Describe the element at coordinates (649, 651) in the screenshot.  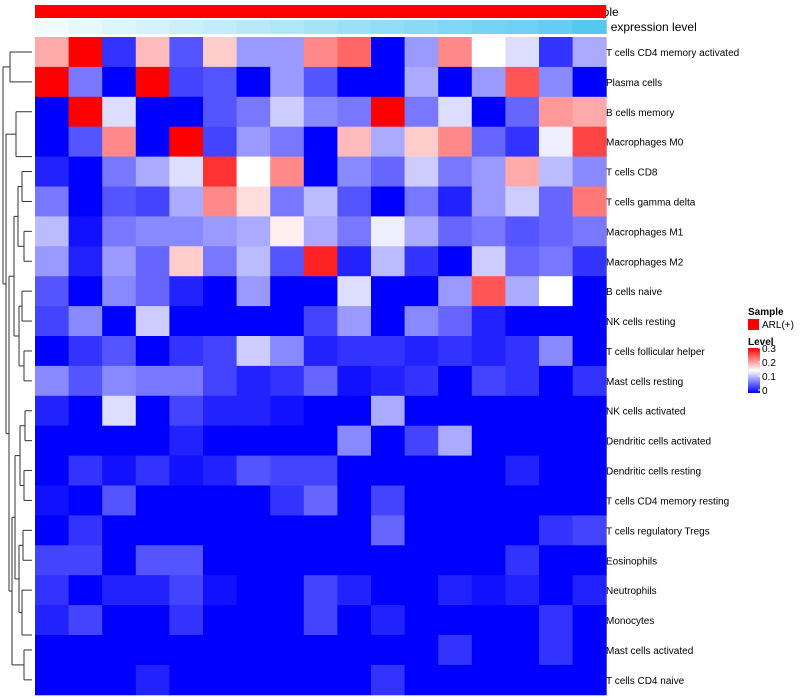
I see `row-label: Mast cells activated` at that location.